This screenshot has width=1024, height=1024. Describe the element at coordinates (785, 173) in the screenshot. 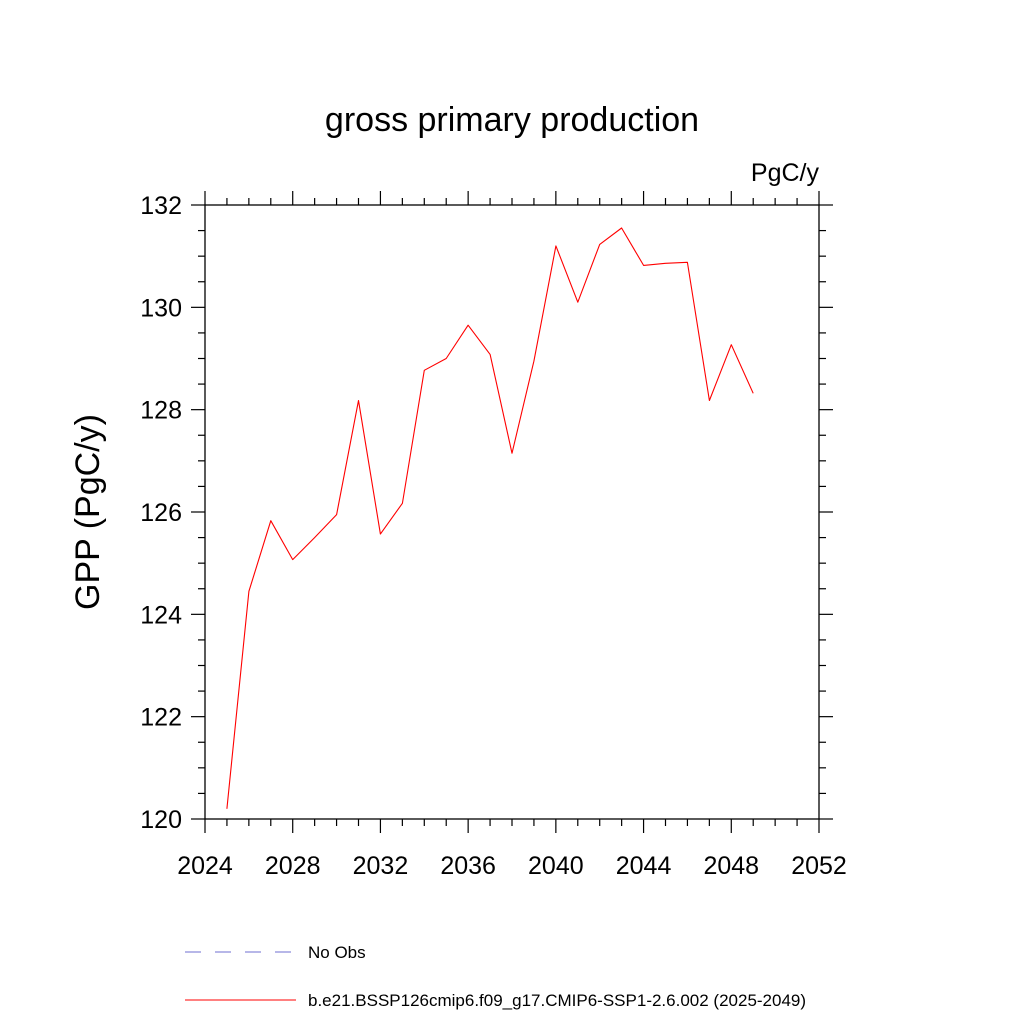

I see `units-label: PgC/y` at that location.